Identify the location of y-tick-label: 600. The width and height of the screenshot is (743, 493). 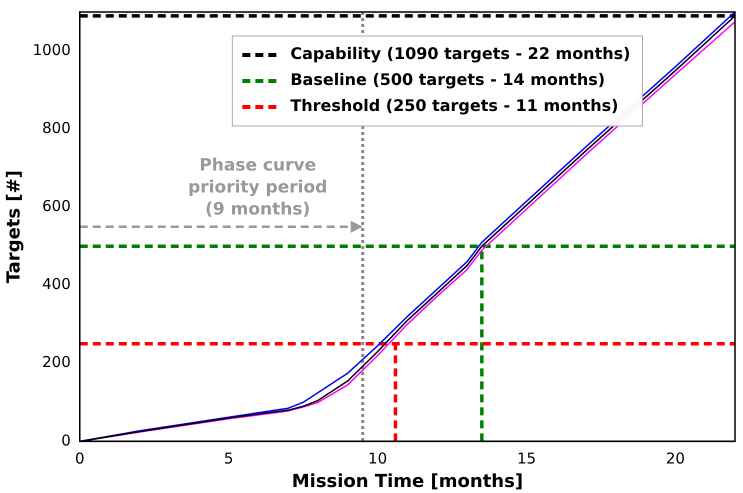
(56, 206).